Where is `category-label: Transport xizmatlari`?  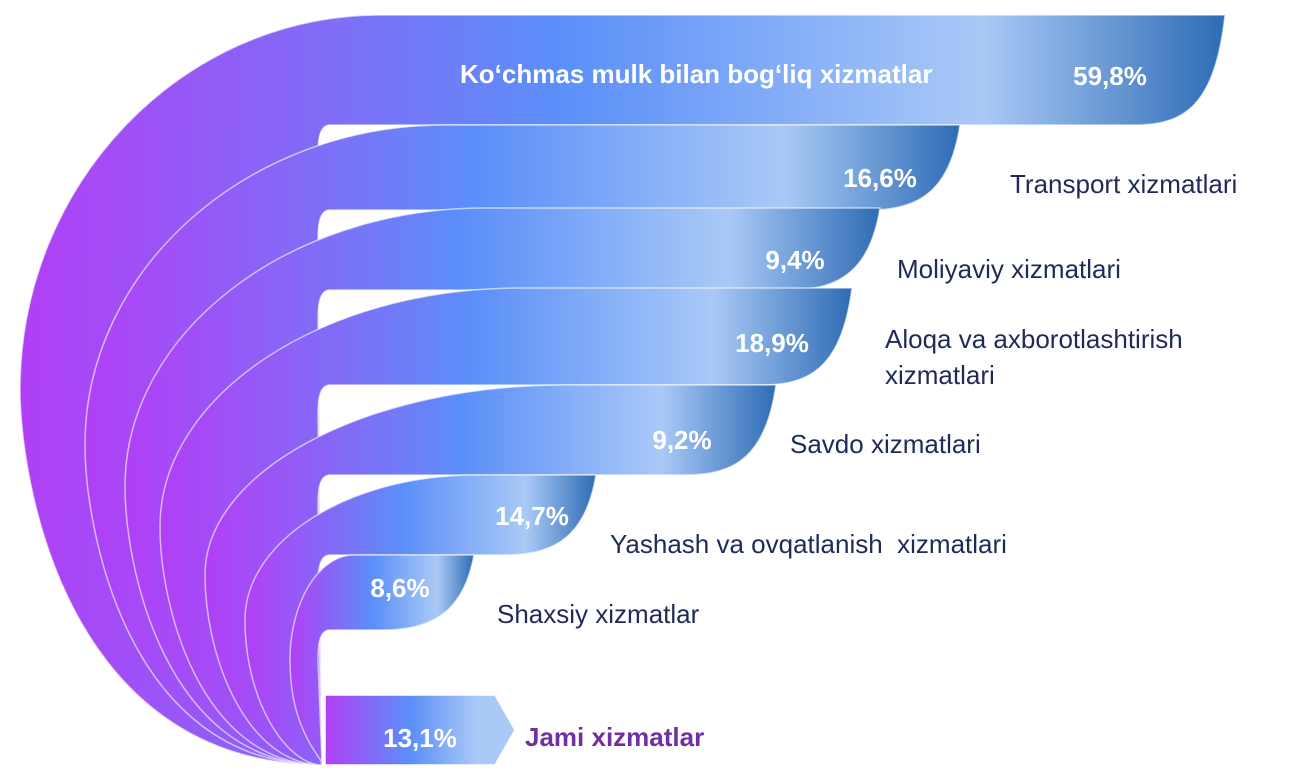 category-label: Transport xizmatlari is located at coordinates (1124, 184).